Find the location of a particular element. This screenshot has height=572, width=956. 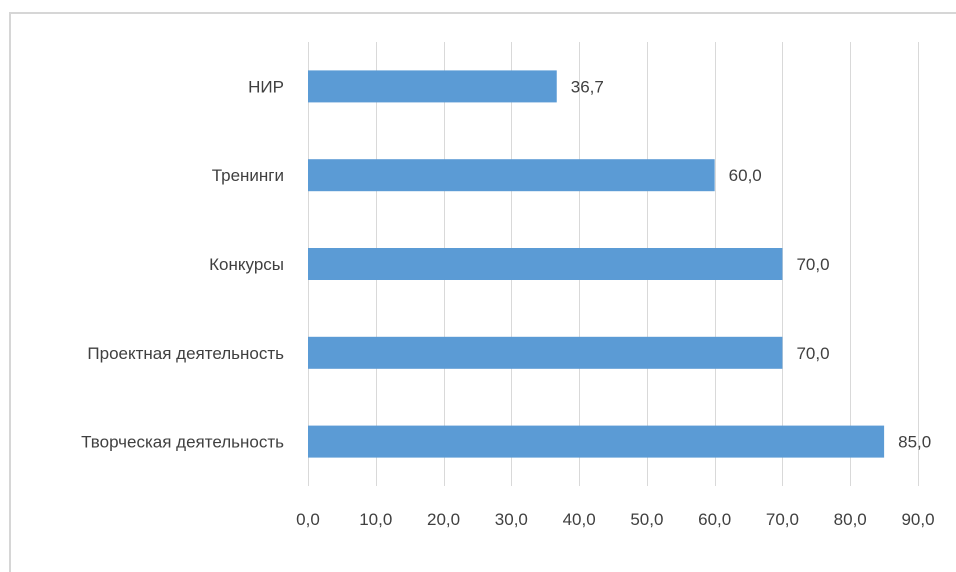

category-label-1: Тренинги is located at coordinates (248, 175).